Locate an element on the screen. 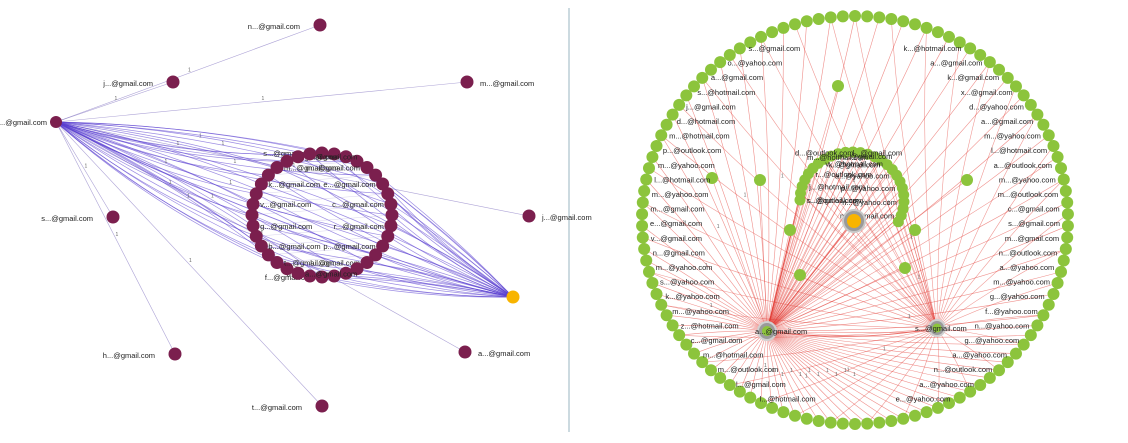 The width and height of the screenshot is (1128, 443). node-label: a...@yahoo.com is located at coordinates (862, 175).